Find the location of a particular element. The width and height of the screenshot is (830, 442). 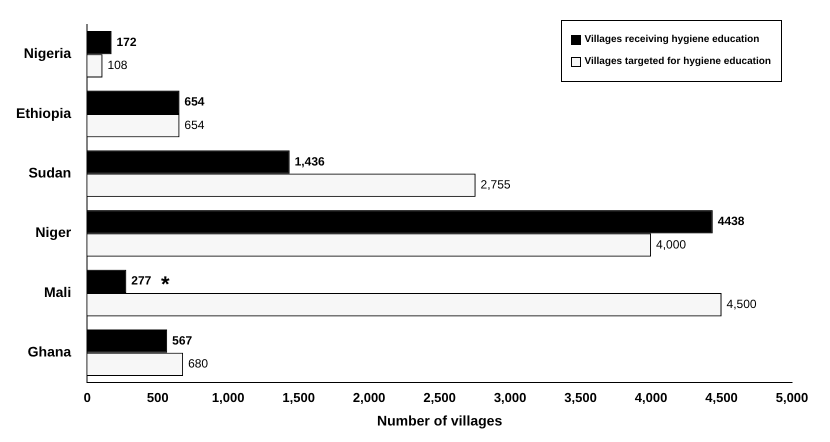

x-tick-label: 5,000 is located at coordinates (792, 397).